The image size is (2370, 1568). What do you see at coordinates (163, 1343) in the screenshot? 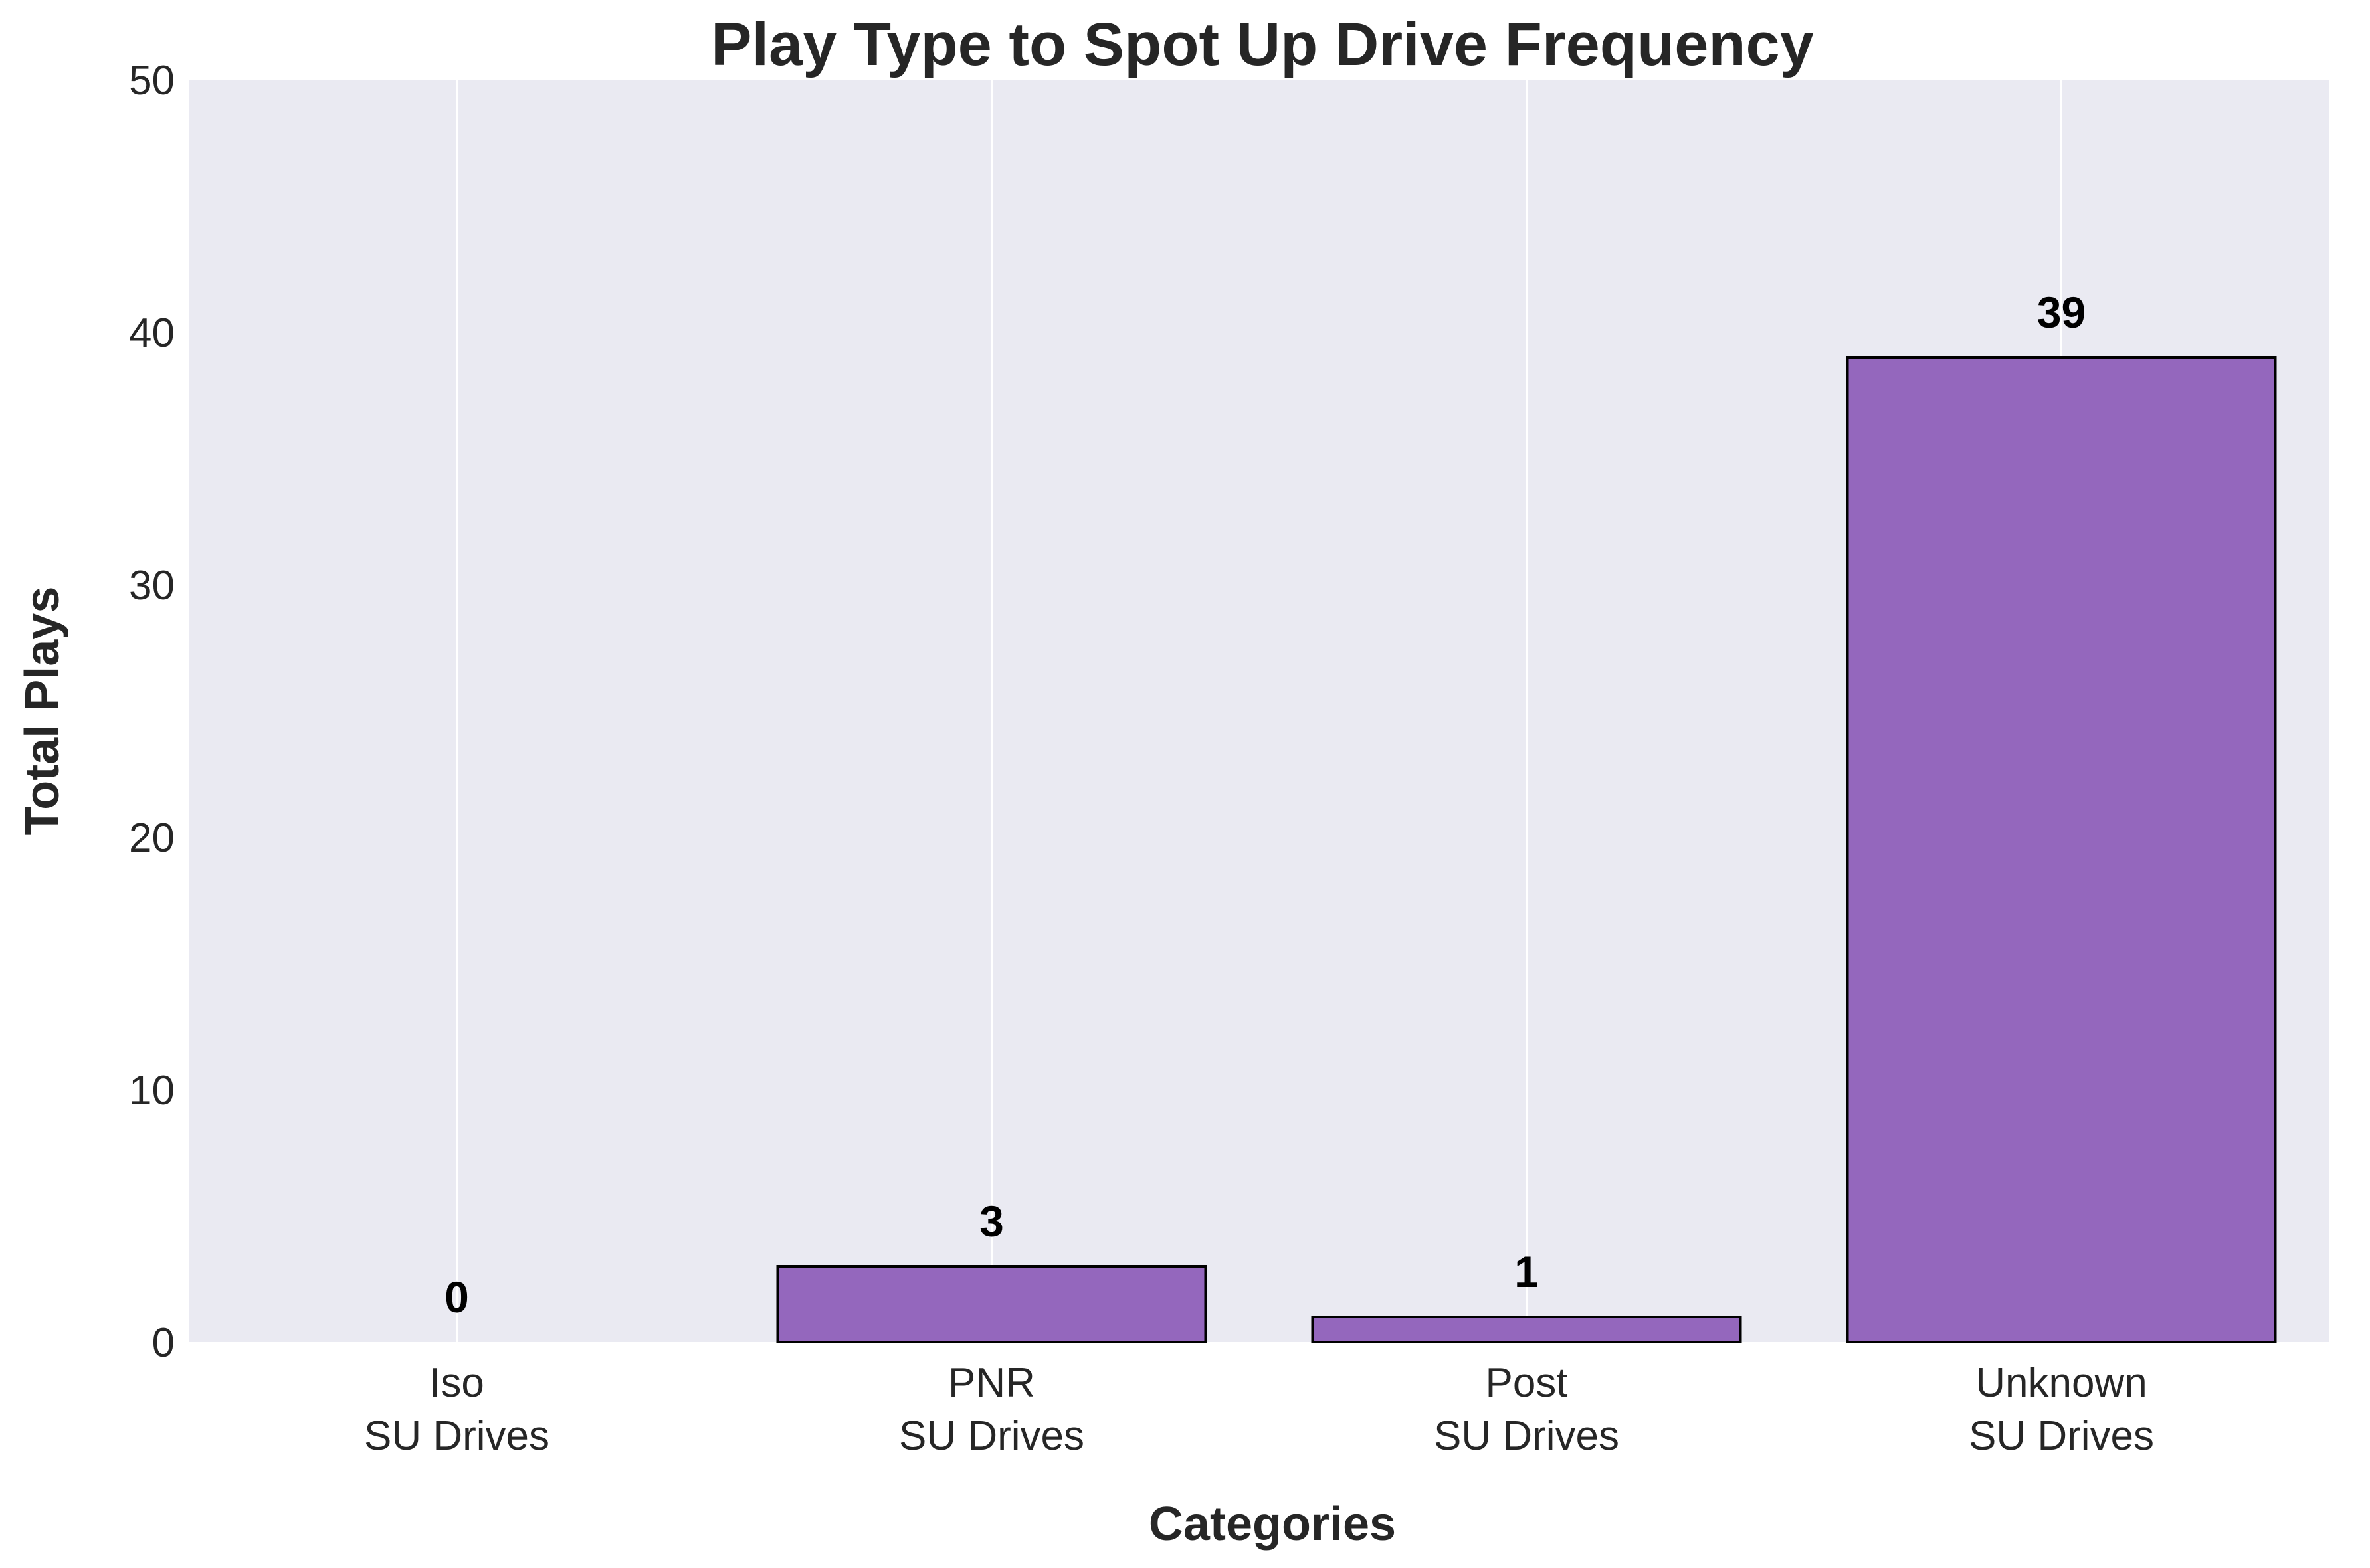
I see `y-tick-label: 0` at bounding box center [163, 1343].